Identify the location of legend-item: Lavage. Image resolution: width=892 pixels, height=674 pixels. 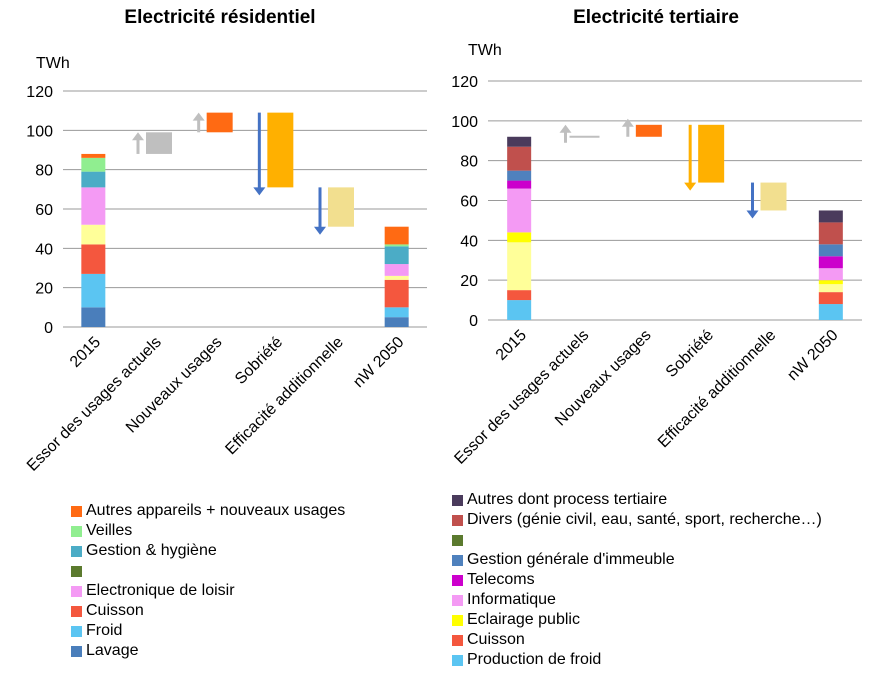
(208, 651).